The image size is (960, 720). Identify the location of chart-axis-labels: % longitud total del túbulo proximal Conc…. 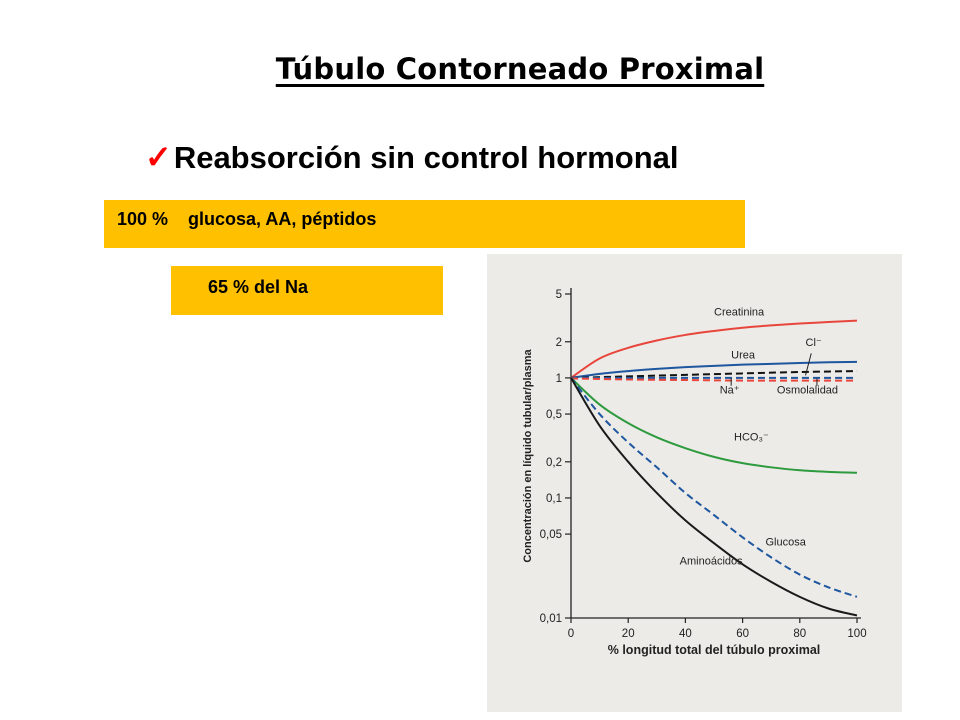
(671, 502).